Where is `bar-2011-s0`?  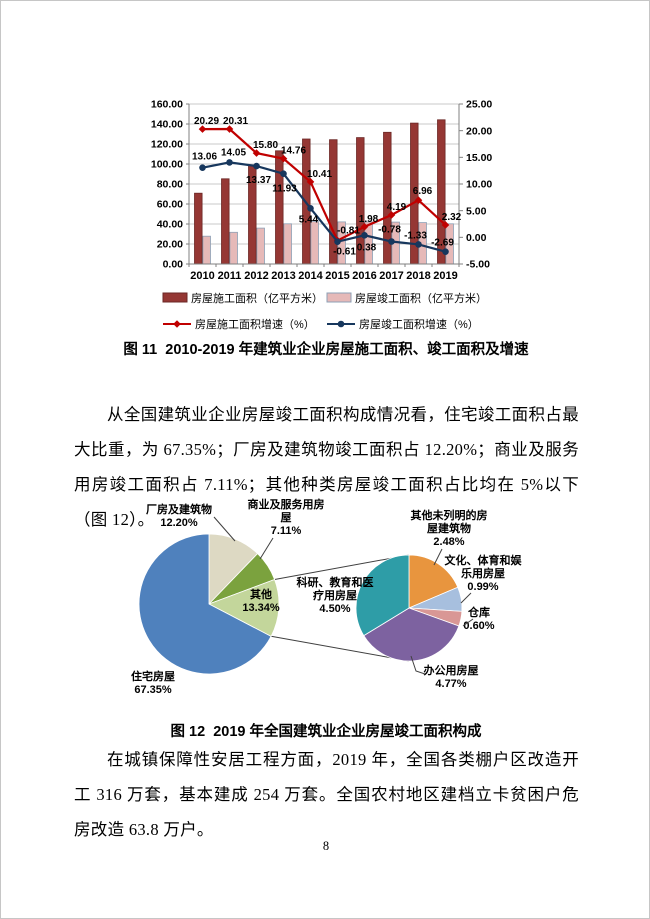 bar-2011-s0 is located at coordinates (225, 221).